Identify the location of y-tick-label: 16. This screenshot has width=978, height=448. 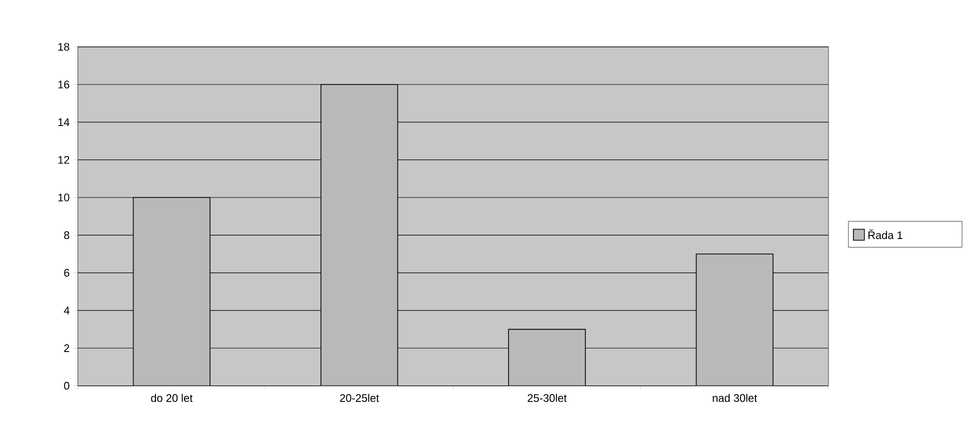
(64, 84).